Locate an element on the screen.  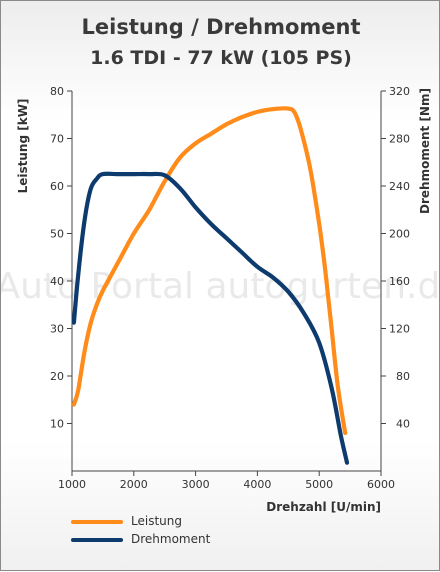
legend-swatch-leistung is located at coordinates (97, 522).